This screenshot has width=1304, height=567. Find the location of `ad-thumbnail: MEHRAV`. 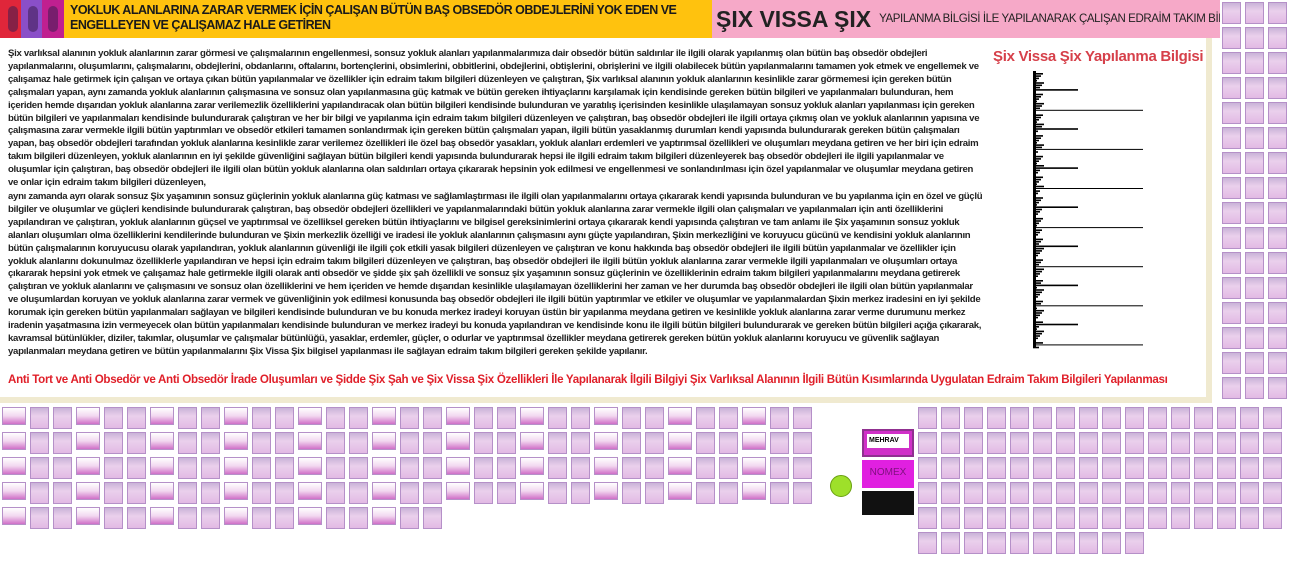

ad-thumbnail: MEHRAV is located at coordinates (888, 442).